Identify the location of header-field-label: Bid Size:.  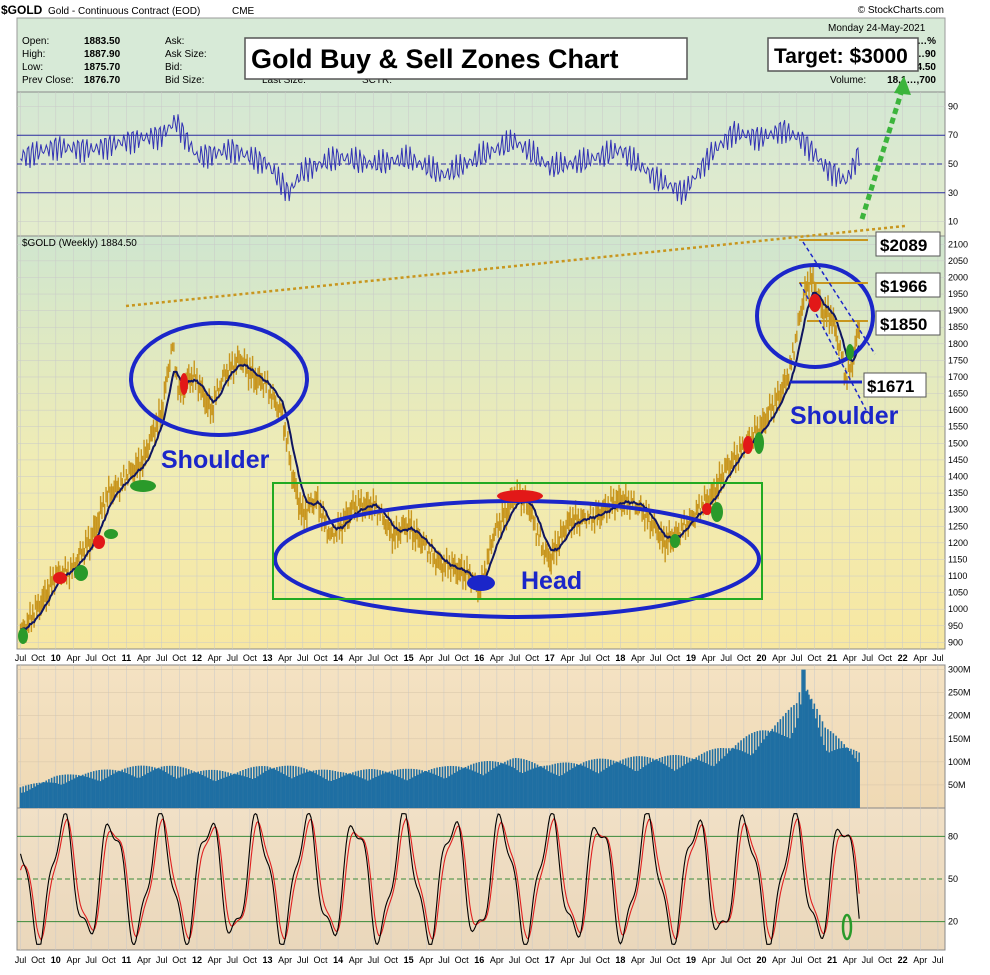
(184, 80).